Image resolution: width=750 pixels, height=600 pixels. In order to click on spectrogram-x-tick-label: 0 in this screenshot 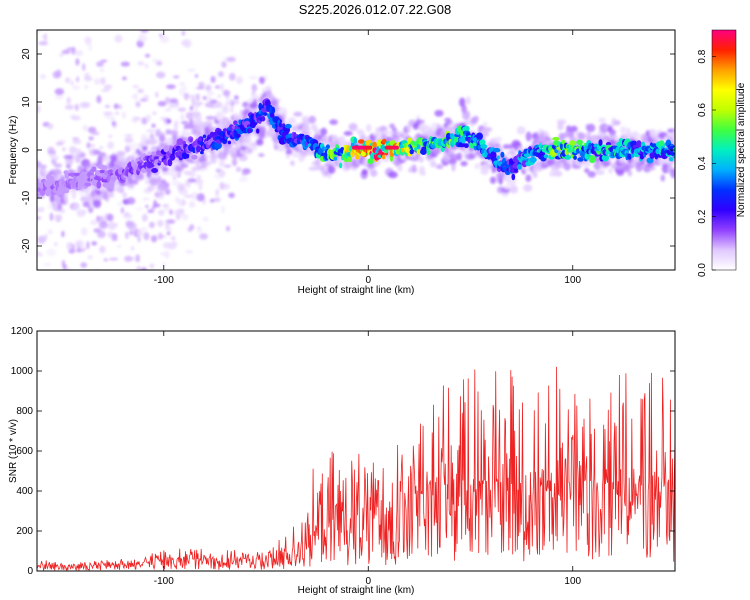, I will do `click(368, 280)`.